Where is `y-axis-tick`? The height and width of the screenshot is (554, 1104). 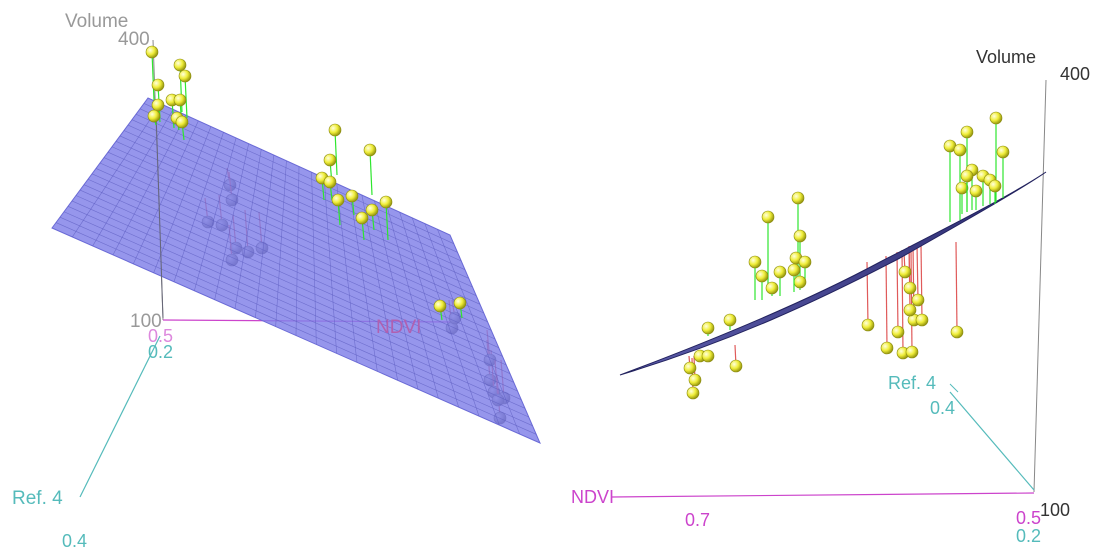 y-axis-tick is located at coordinates (954, 388).